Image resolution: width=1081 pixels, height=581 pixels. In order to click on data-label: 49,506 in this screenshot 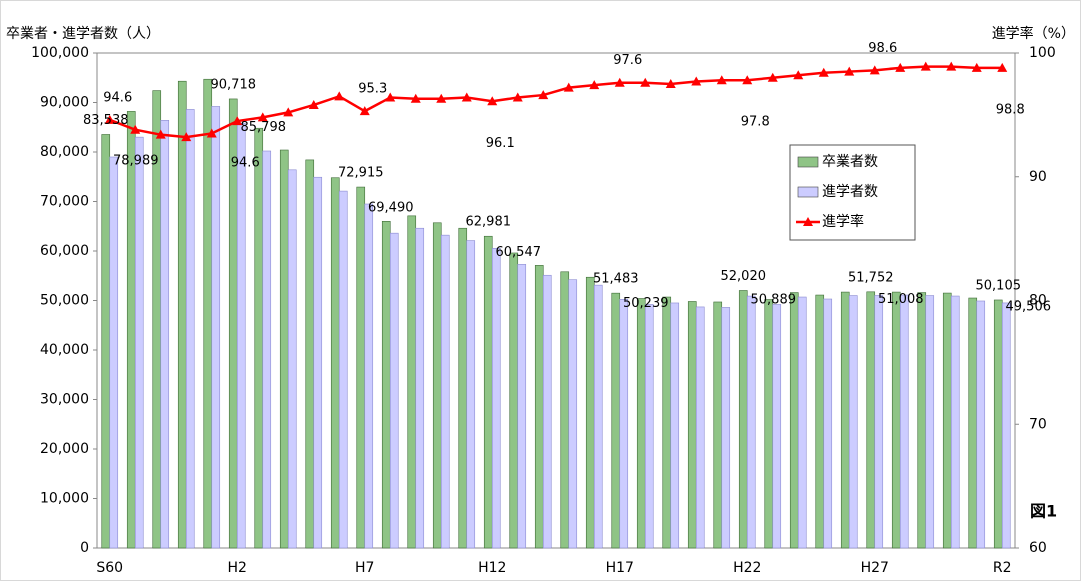, I will do `click(1029, 306)`.